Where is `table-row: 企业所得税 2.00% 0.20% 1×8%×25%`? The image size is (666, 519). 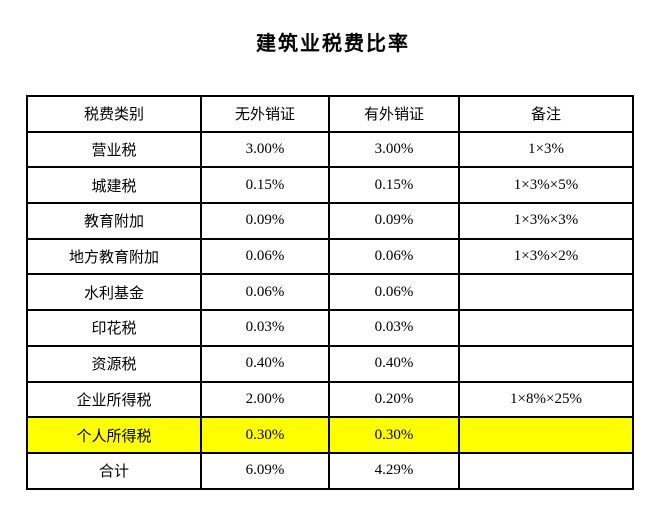
table-row: 企业所得税 2.00% 0.20% 1×8%×25% is located at coordinates (330, 399).